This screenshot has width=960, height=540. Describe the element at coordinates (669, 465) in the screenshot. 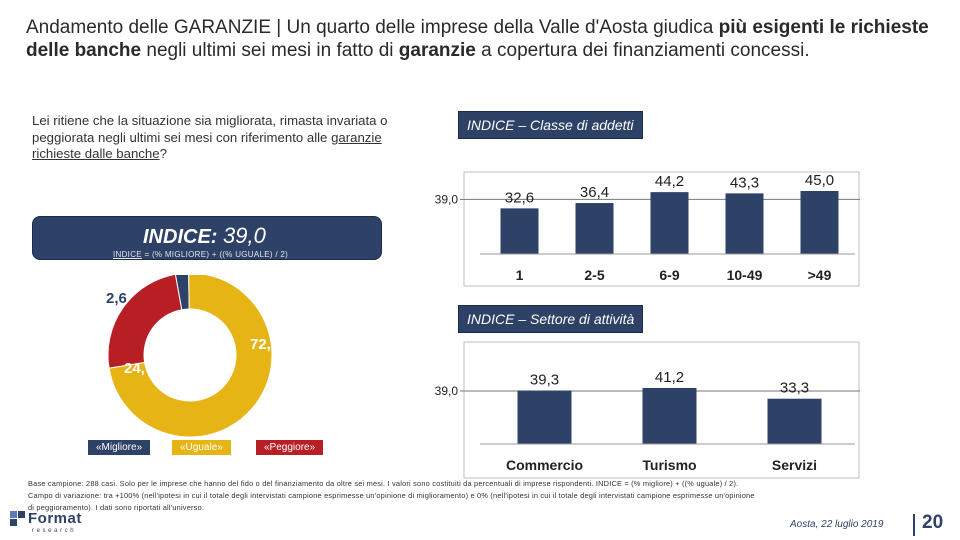

I see `category-label: Turismo` at that location.